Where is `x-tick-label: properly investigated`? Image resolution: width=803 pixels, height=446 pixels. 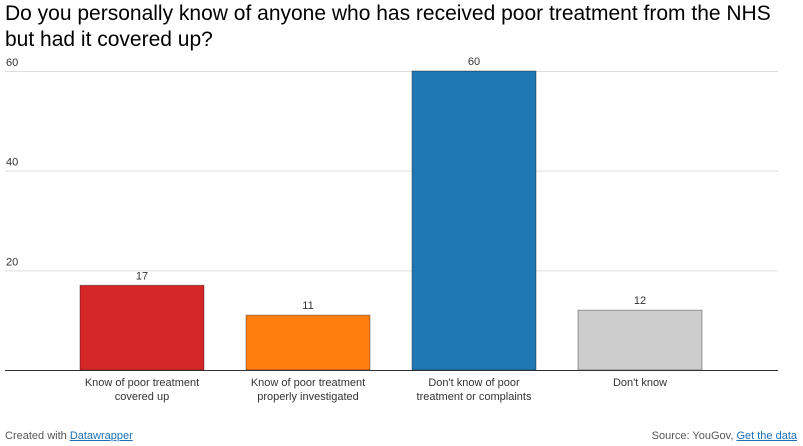 x-tick-label: properly investigated is located at coordinates (308, 397).